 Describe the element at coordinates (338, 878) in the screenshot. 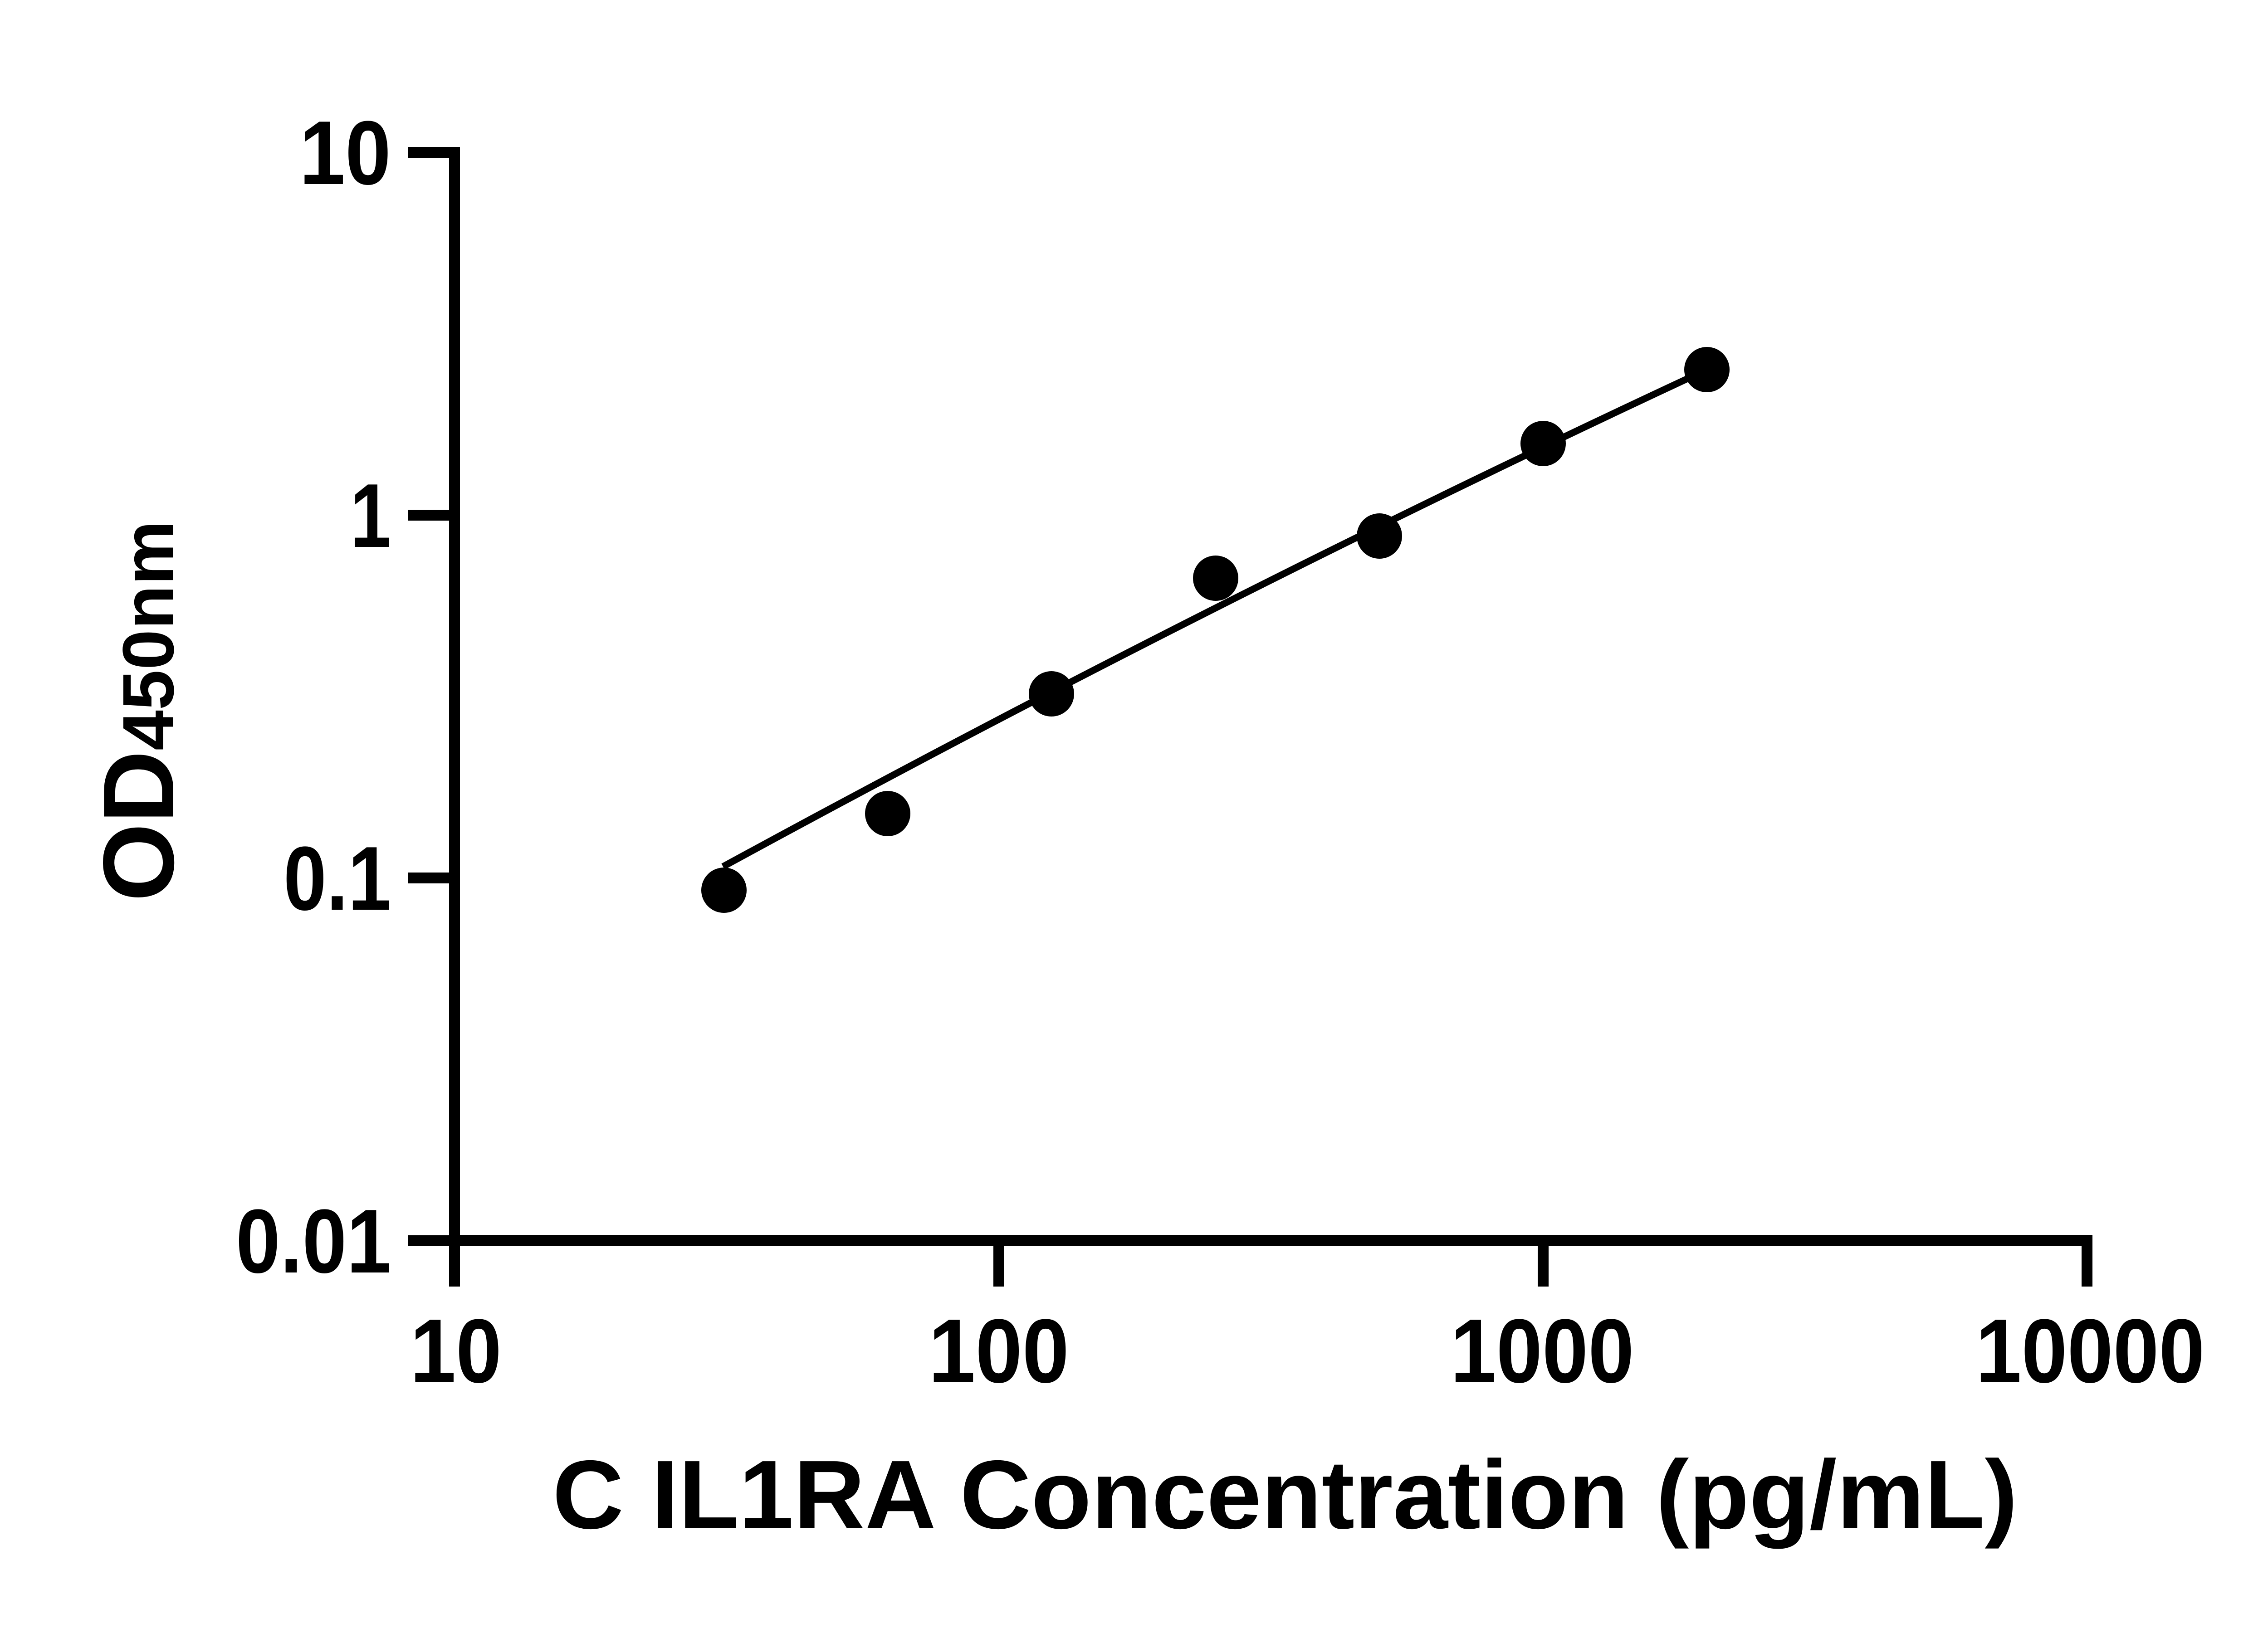

I see `svg-text: 0.1` at that location.